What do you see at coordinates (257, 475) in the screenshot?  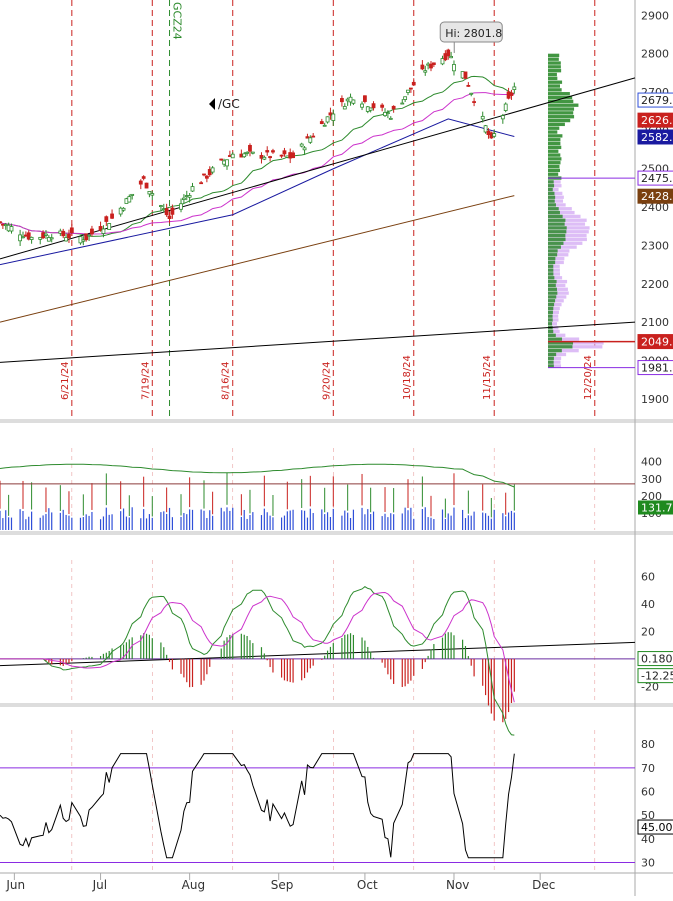 I see `open-interest-line` at bounding box center [257, 475].